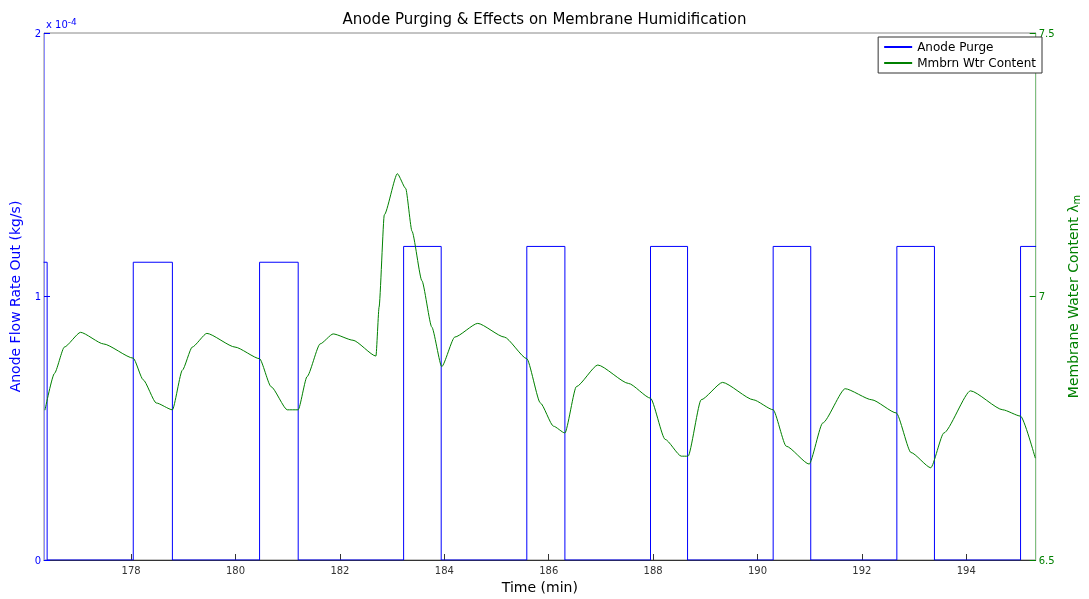 This screenshot has height=599, width=1089. I want to click on x-tick-label: 188, so click(653, 570).